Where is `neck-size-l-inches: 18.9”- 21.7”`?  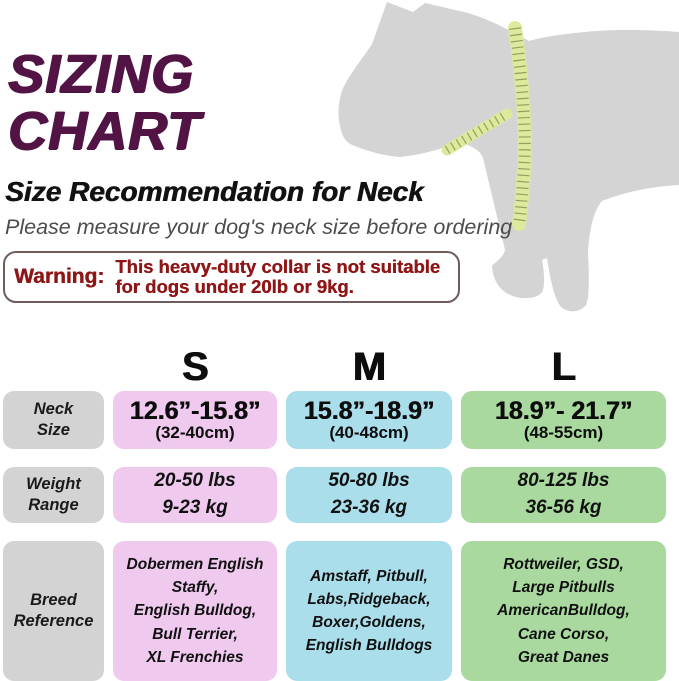
neck-size-l-inches: 18.9”- 21.7” is located at coordinates (563, 410).